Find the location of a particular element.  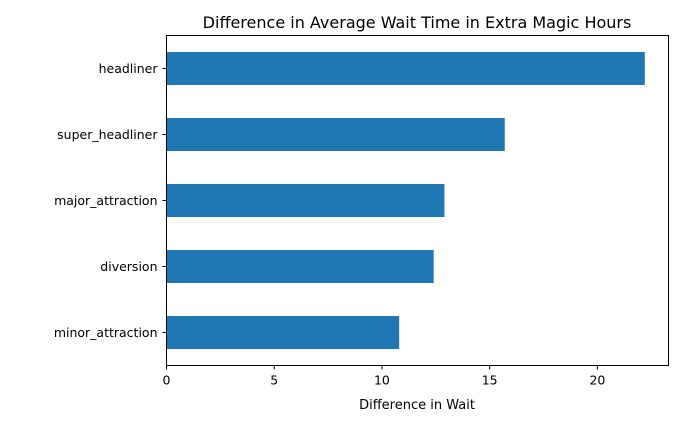

bar-minor-attraction is located at coordinates (283, 332).